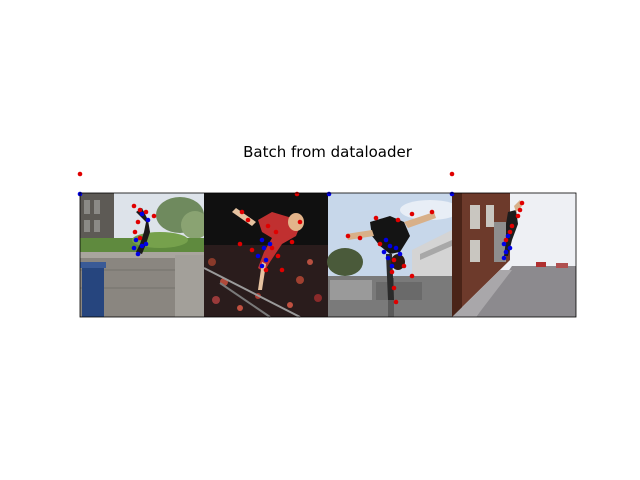  I want to click on photo-brick-wall-handstand, so click(514, 255).